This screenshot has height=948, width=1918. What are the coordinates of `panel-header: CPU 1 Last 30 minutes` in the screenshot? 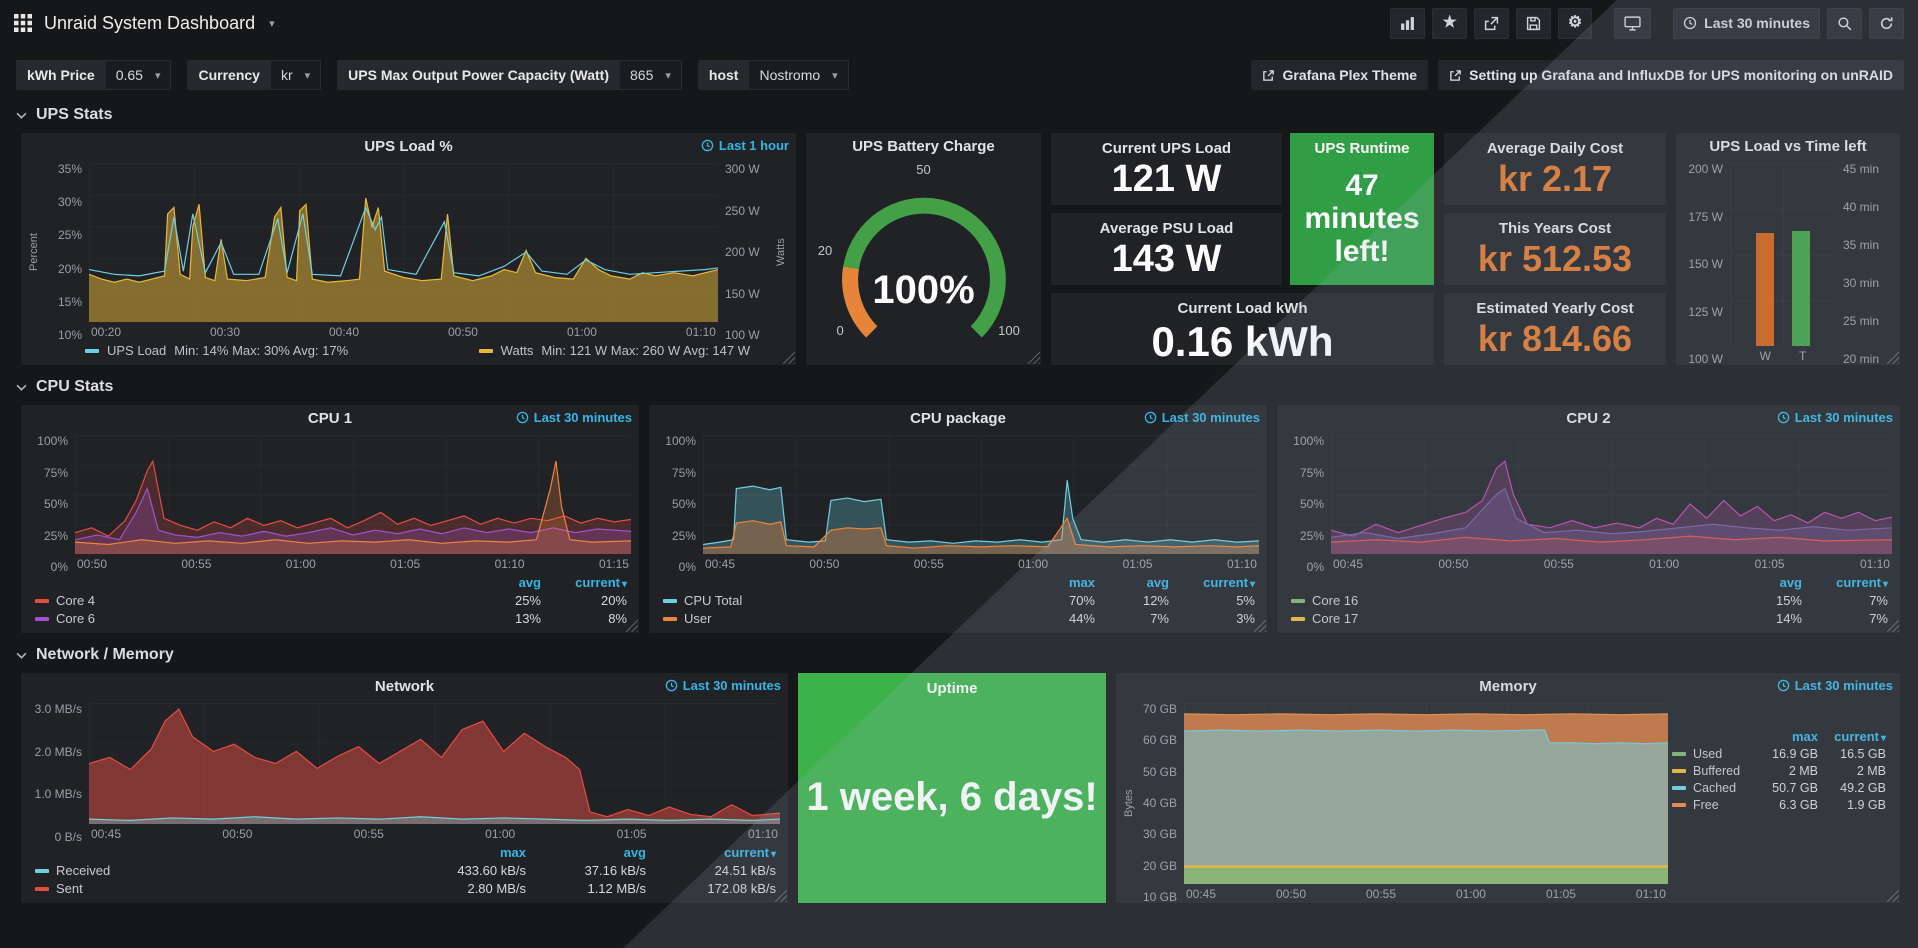 It's located at (330, 418).